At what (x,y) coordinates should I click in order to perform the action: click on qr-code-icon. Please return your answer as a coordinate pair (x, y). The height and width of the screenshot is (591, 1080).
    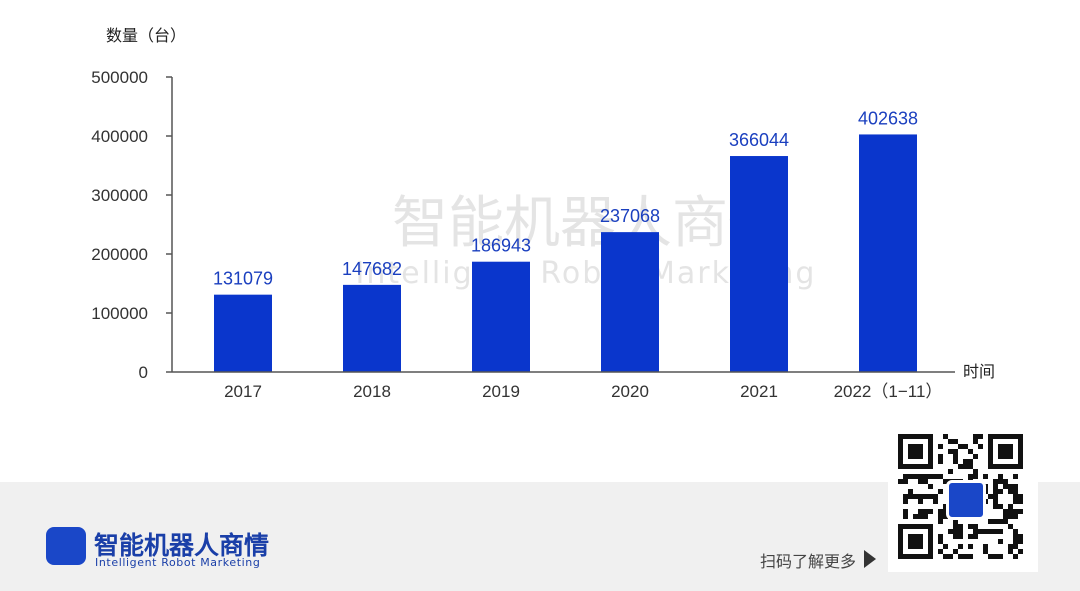
    Looking at the image, I should click on (960, 496).